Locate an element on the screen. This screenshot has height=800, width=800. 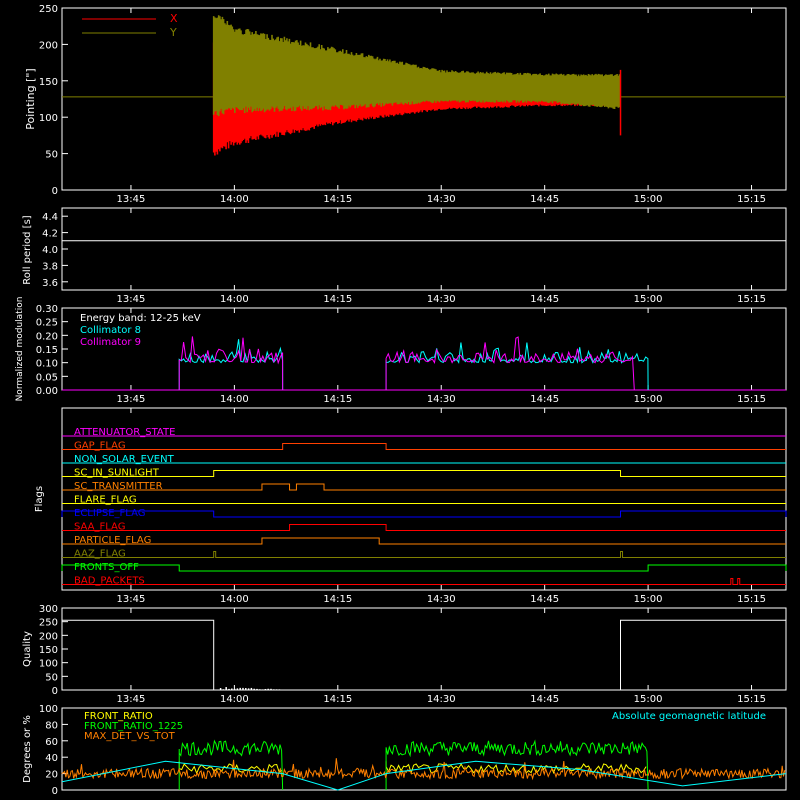
ratio-series-maxdet is located at coordinates (423, 769).